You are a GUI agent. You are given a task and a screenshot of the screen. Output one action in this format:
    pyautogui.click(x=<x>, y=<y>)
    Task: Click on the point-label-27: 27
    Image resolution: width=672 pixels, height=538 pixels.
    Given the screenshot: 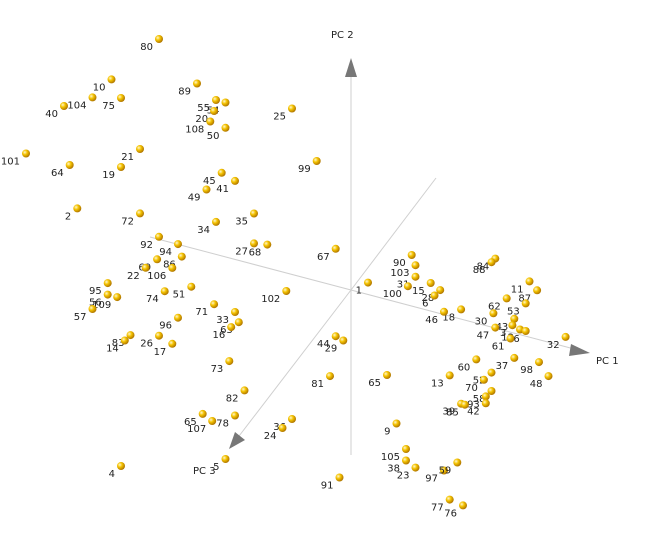 What is the action you would take?
    pyautogui.click(x=241, y=251)
    